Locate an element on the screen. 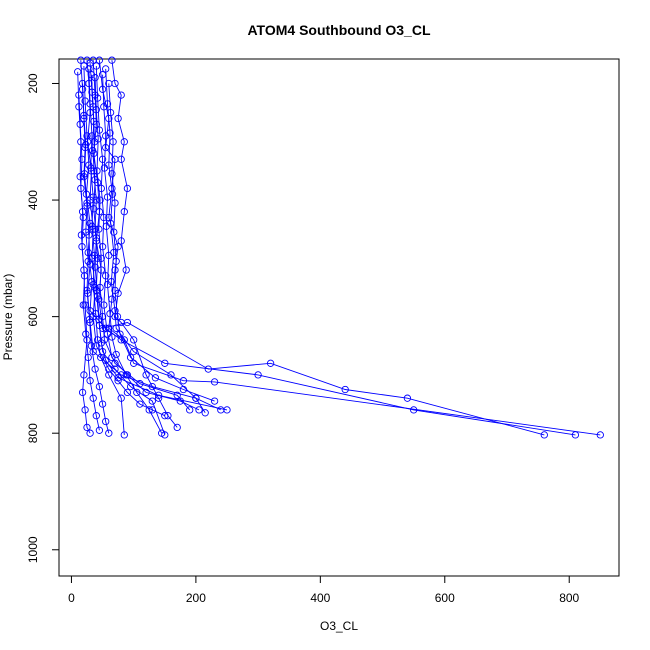 The height and width of the screenshot is (650, 650). y-tick-label: 600 is located at coordinates (33, 316).